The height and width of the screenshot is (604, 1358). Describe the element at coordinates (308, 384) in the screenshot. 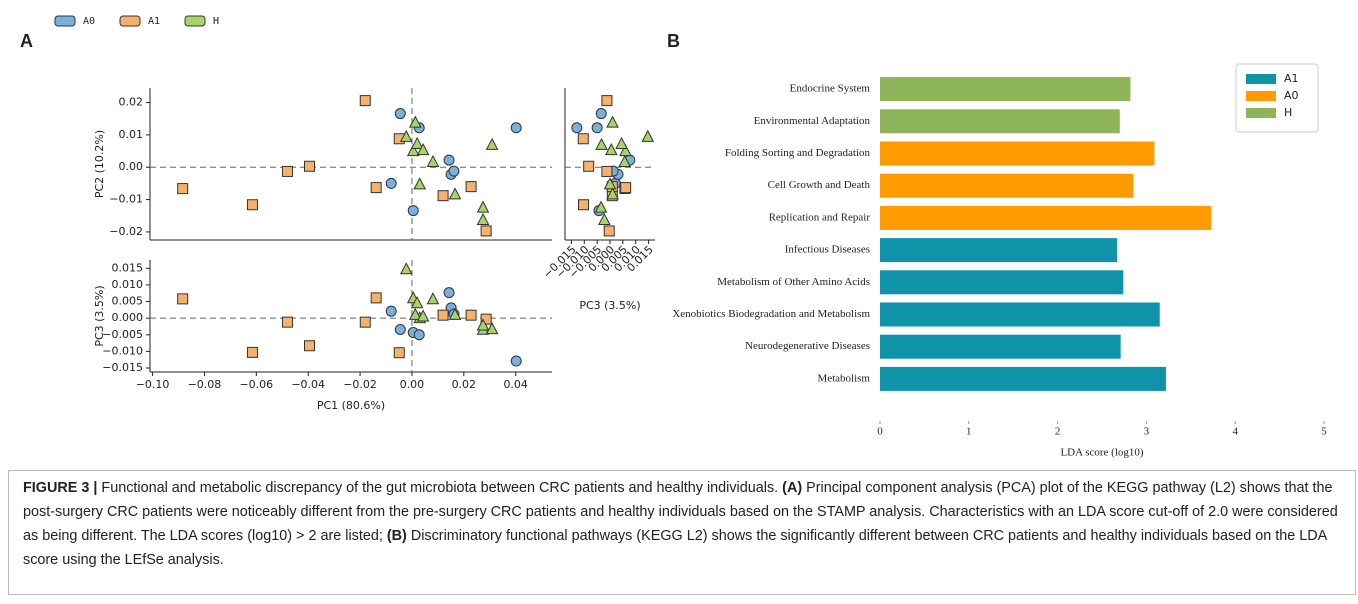

I see `x-tick-label: −0.04` at that location.